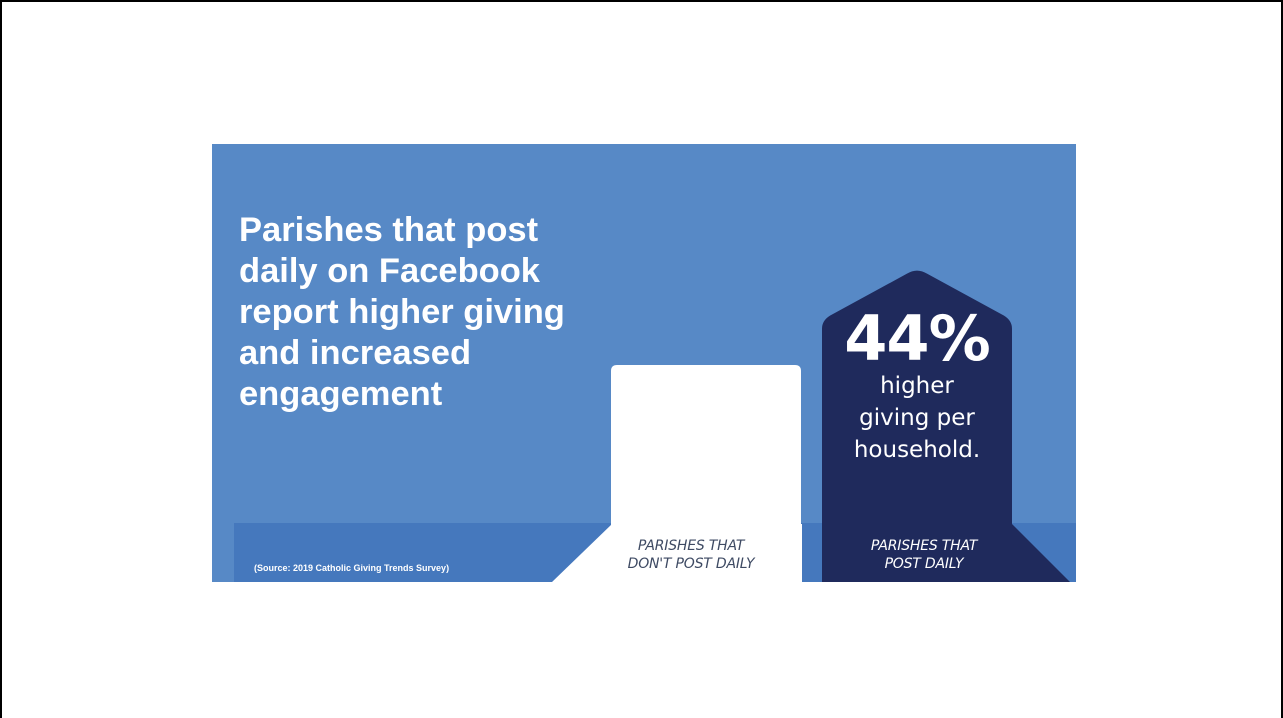 This screenshot has height=718, width=1283. I want to click on bar-dont-post-daily, so click(706, 473).